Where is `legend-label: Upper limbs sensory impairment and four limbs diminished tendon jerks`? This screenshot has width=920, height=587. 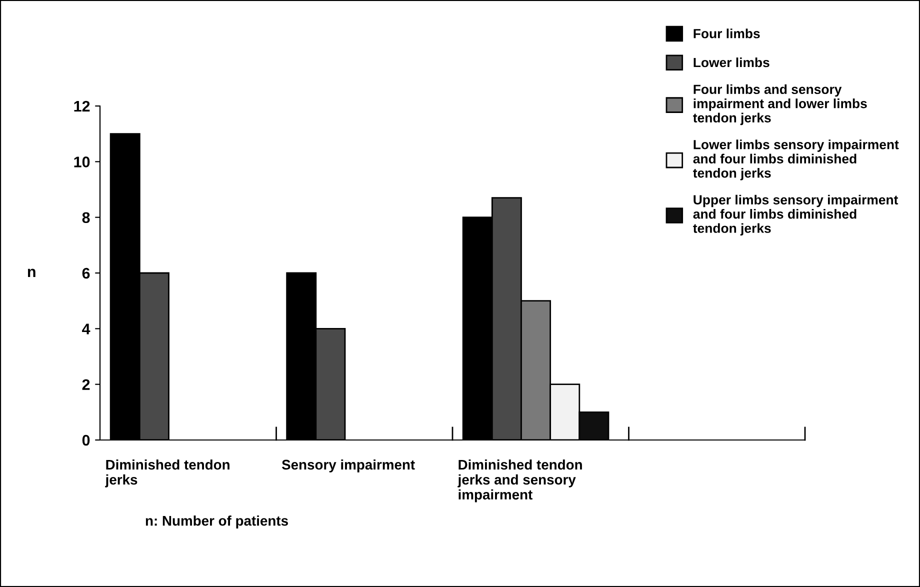 legend-label: Upper limbs sensory impairment and four limbs diminished tendon jerks is located at coordinates (795, 215).